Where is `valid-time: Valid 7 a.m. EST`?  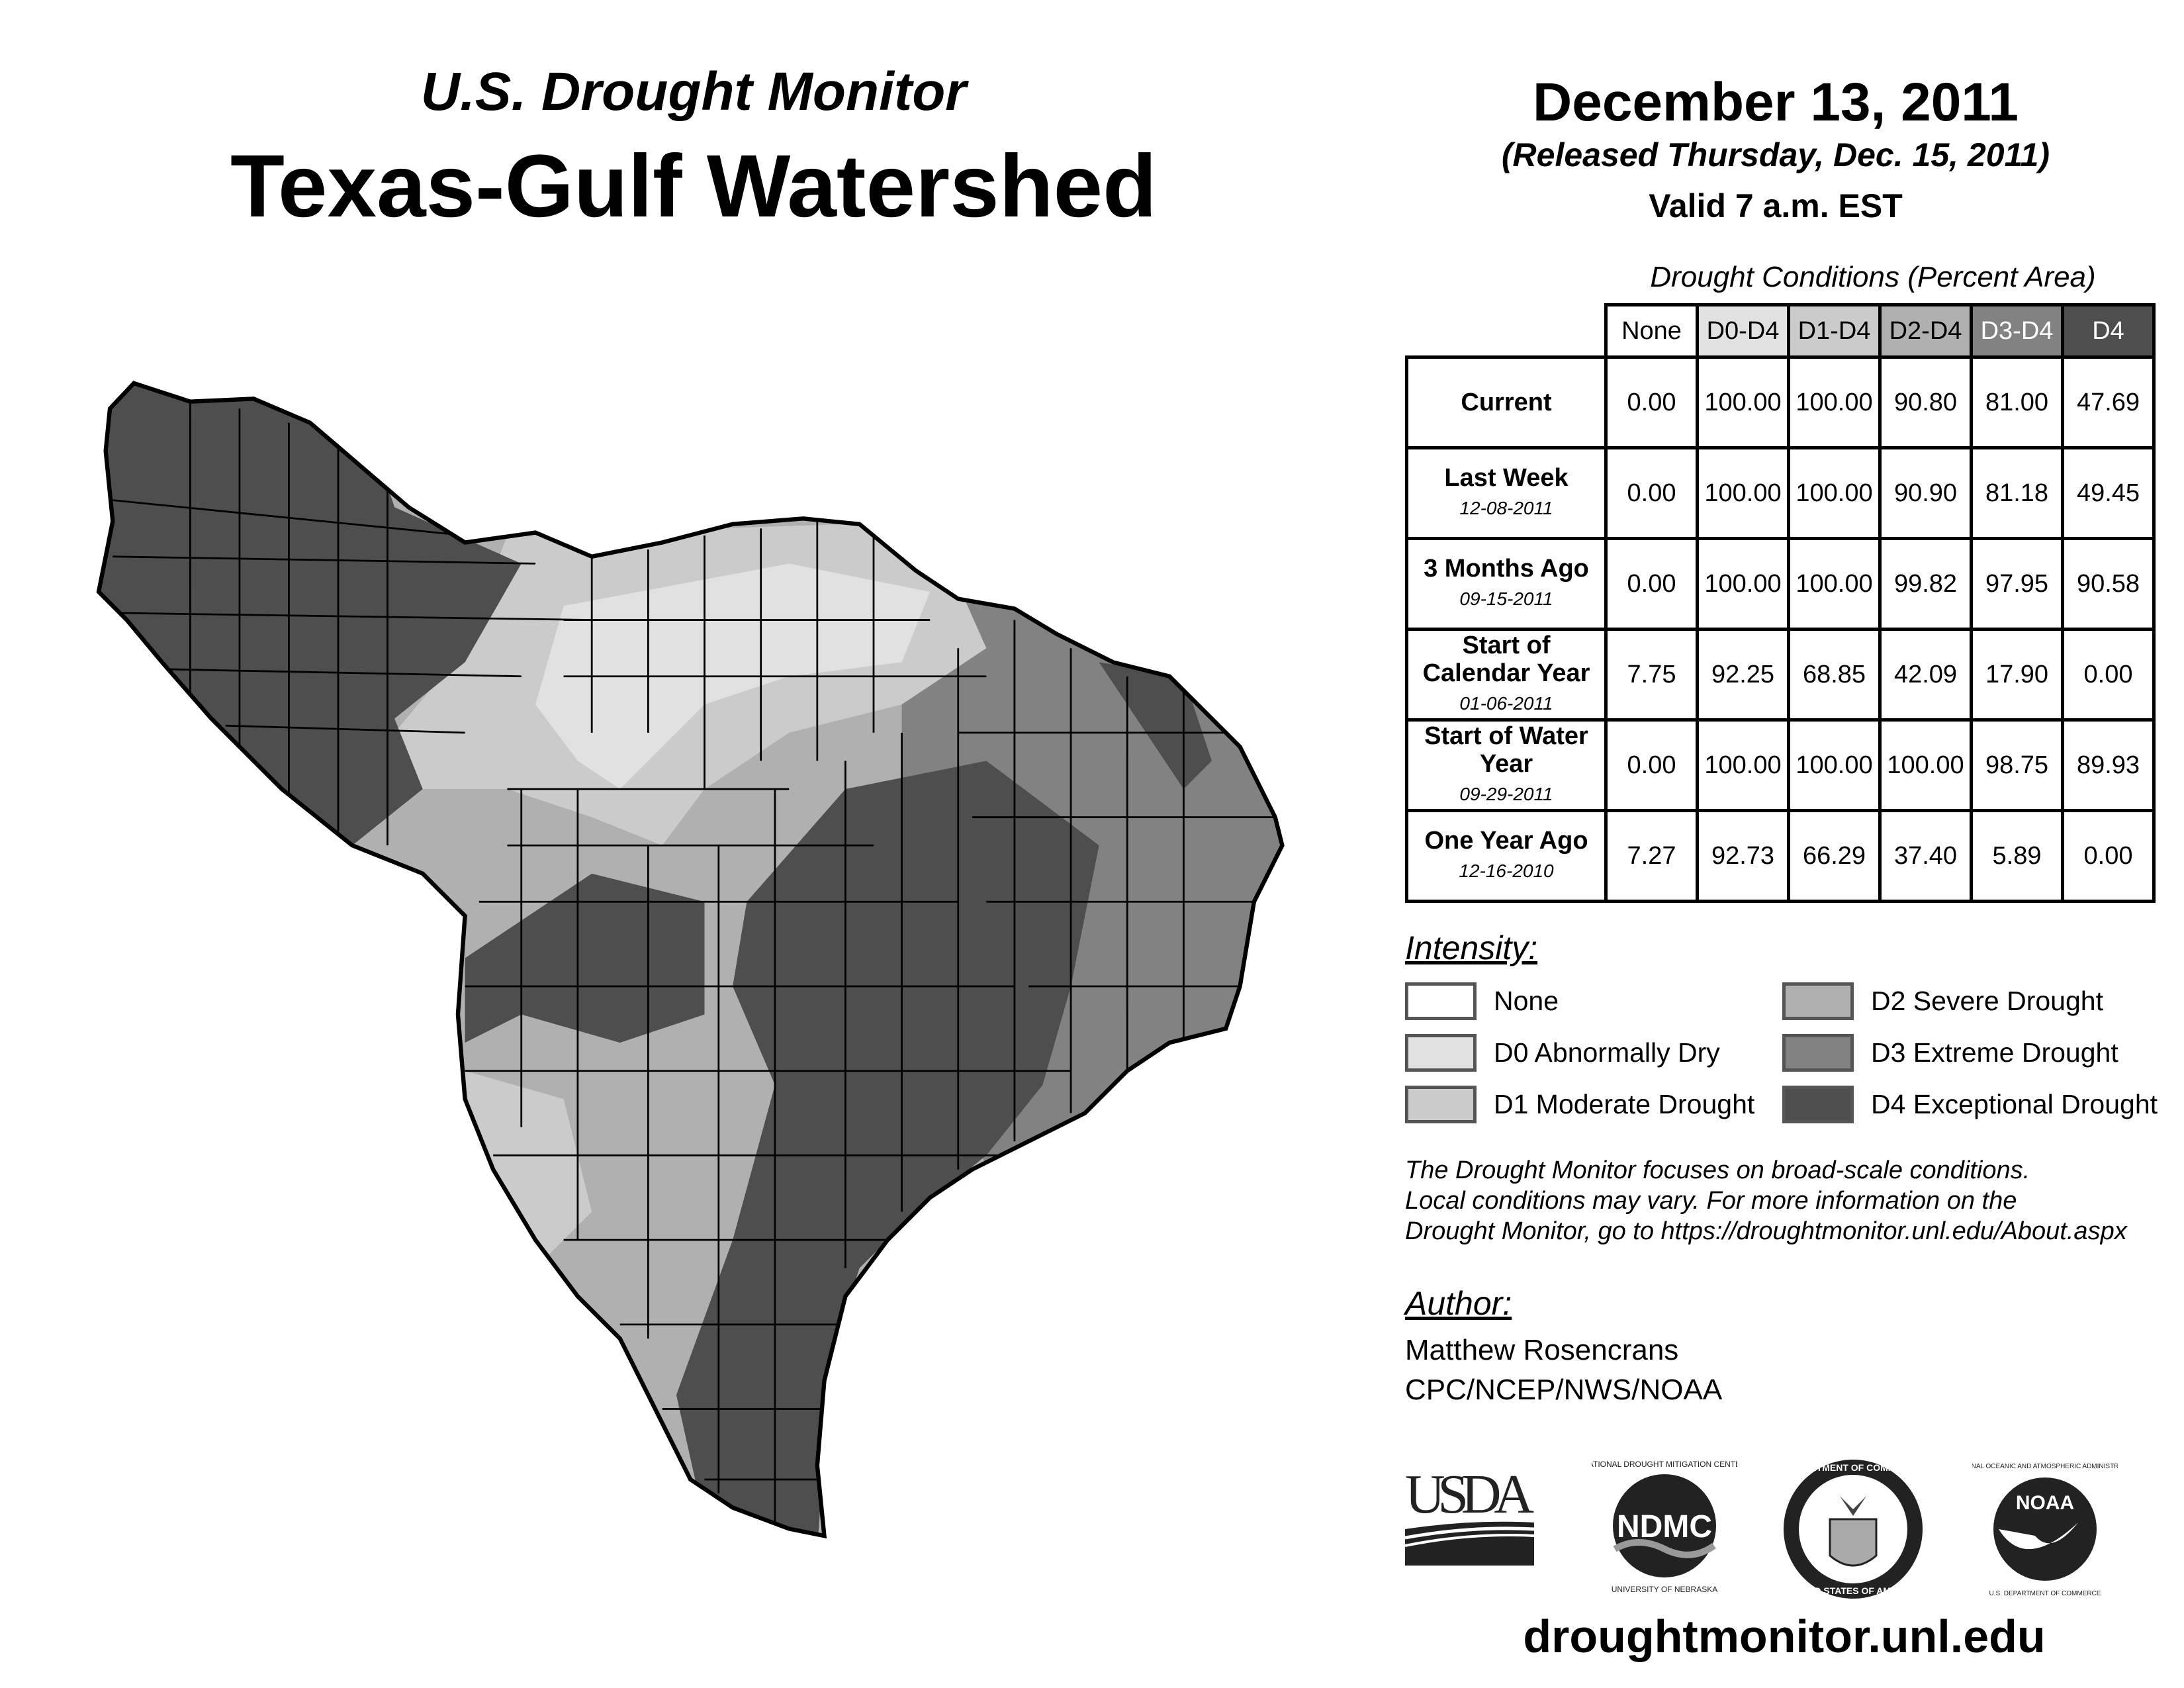
valid-time: Valid 7 a.m. EST is located at coordinates (1776, 205).